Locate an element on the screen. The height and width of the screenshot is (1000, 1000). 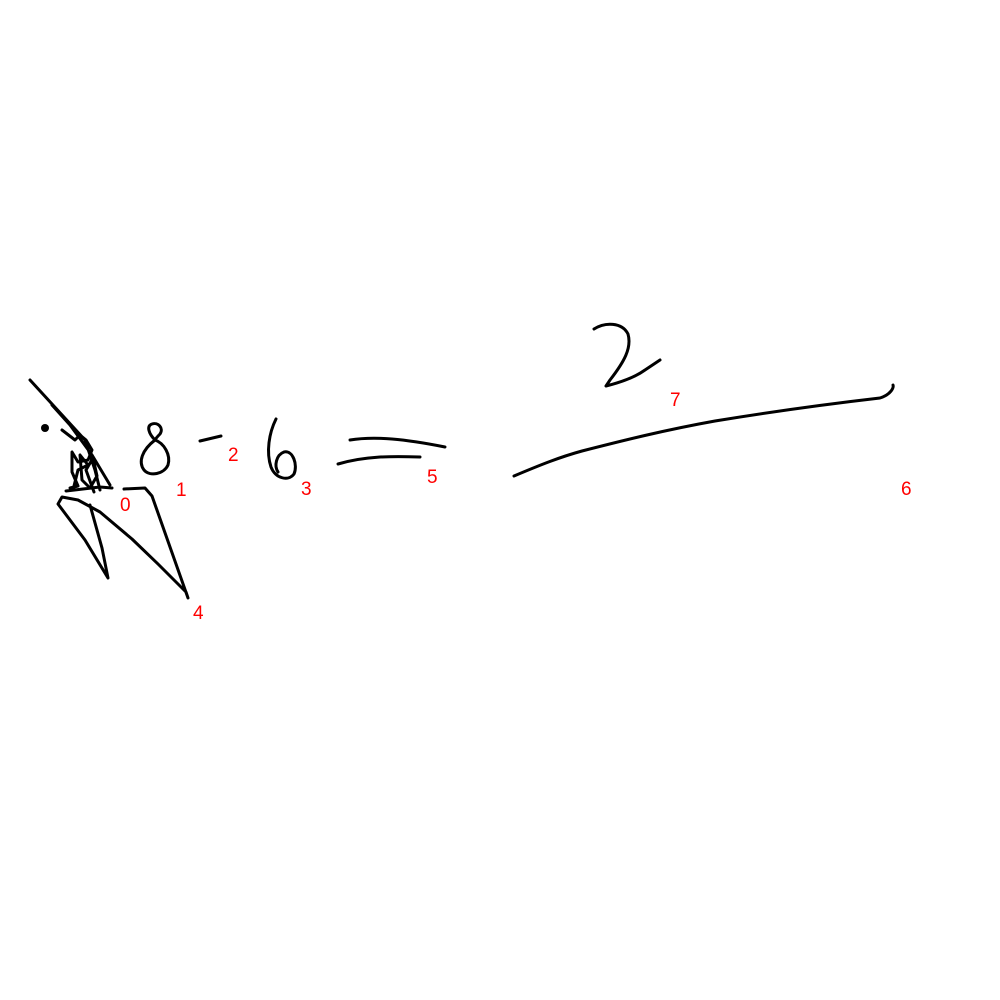
stroke-index-label: 4 is located at coordinates (198, 613).